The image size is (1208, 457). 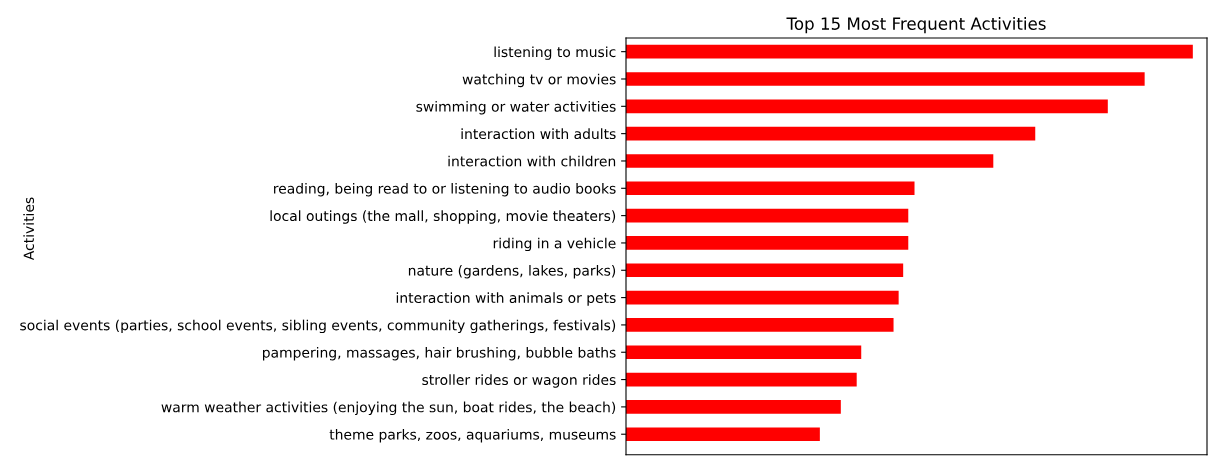 I want to click on chart-title: Top 15 Most Frequent Activities, so click(x=916, y=25).